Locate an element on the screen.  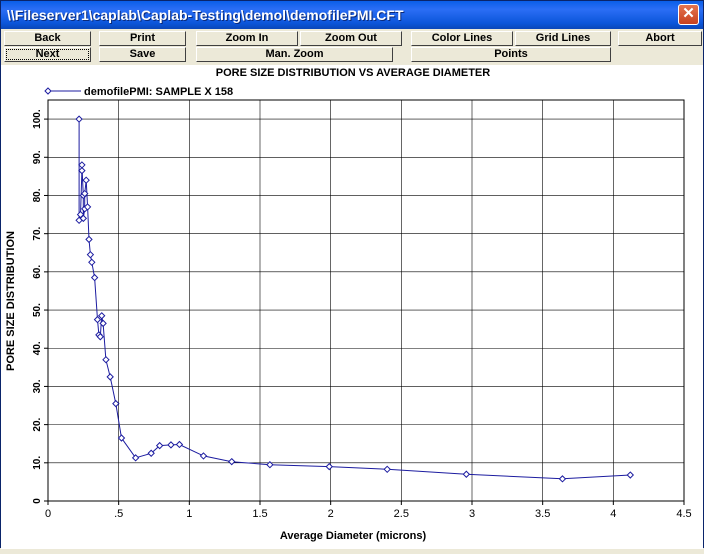
manual-zoom-button: Man. Zoom is located at coordinates (294, 54).